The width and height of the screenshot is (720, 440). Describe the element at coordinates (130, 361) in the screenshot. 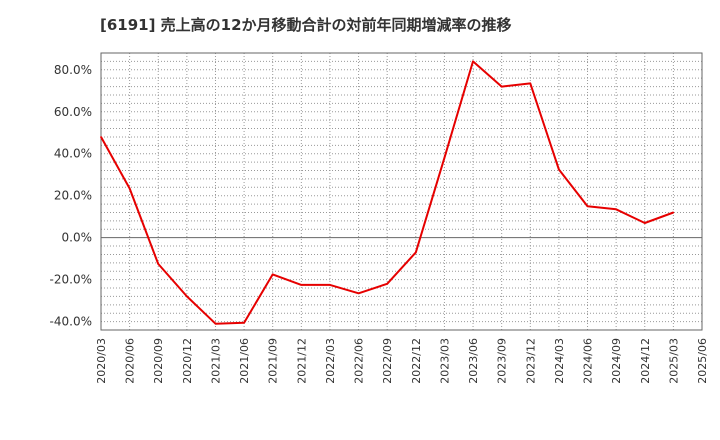

I see `x-tick-label: 2020/06` at that location.